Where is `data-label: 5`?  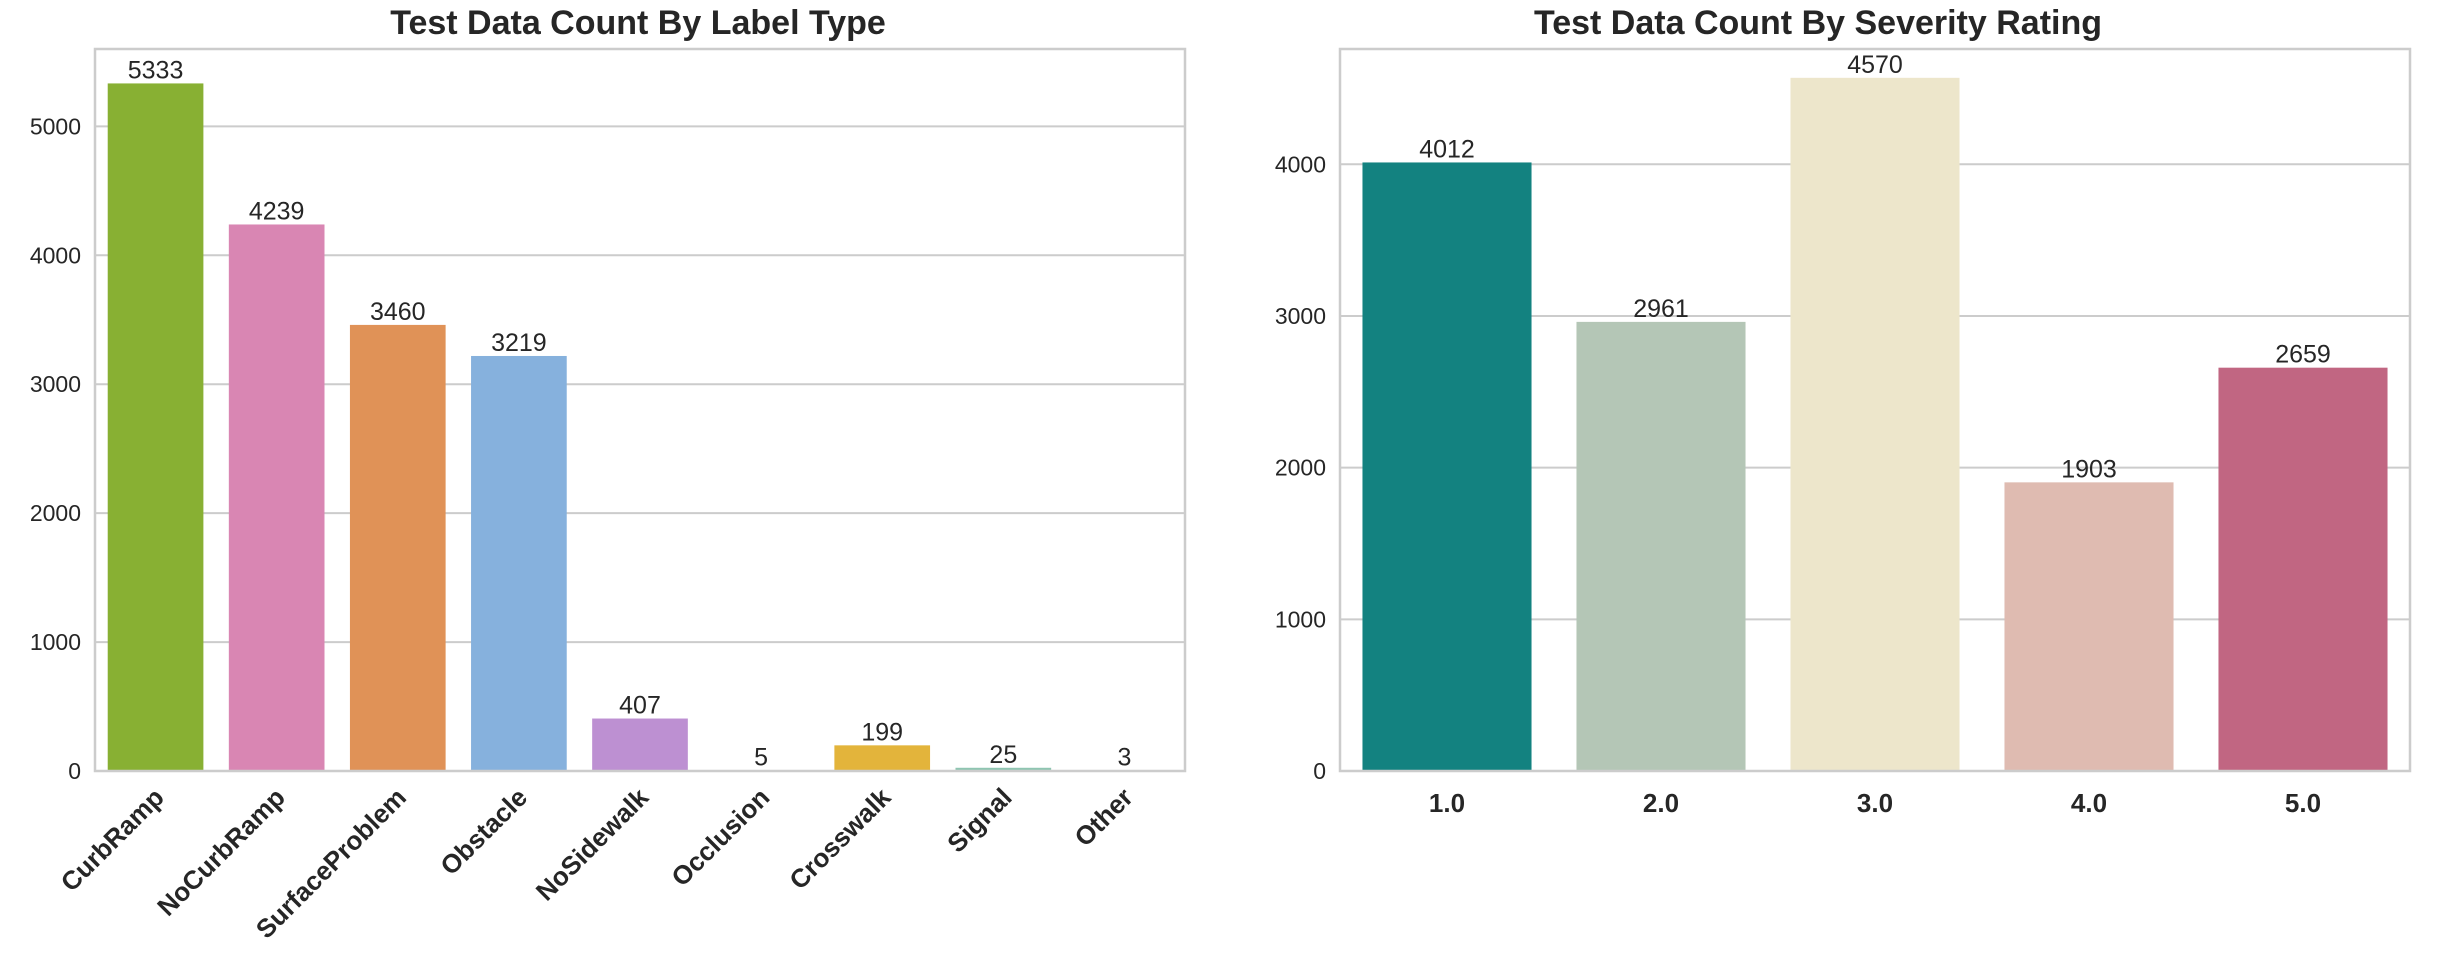
data-label: 5 is located at coordinates (761, 757).